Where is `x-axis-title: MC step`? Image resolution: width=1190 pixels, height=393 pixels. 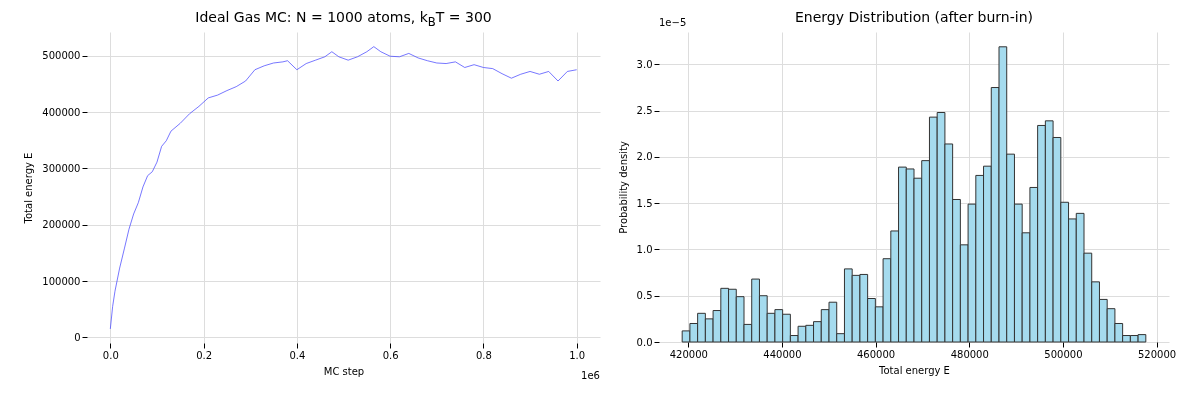
x-axis-title: MC step is located at coordinates (344, 371).